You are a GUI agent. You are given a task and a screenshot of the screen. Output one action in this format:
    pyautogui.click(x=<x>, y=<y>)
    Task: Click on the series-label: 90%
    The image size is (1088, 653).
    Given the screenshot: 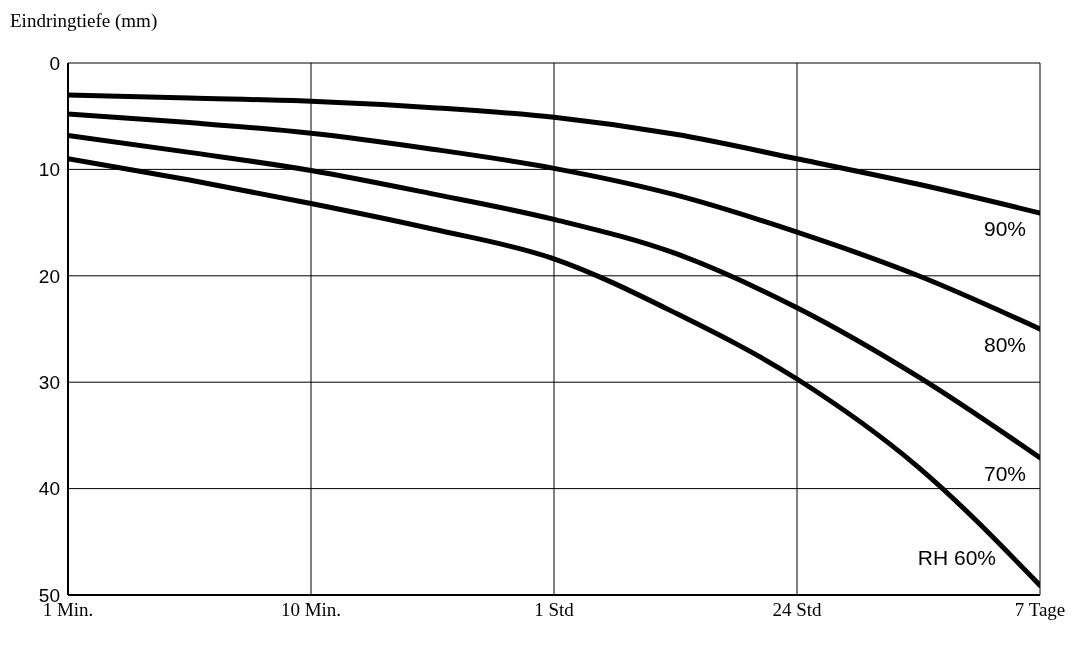 What is the action you would take?
    pyautogui.click(x=1004, y=229)
    